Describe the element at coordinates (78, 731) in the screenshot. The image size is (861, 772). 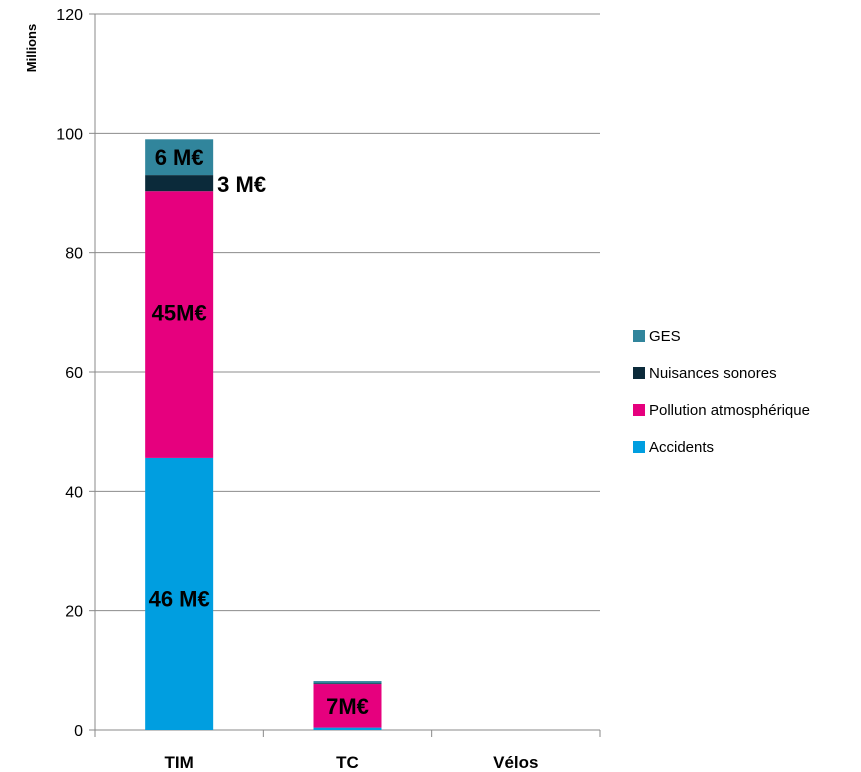
I see `y-tick-label: 0` at that location.